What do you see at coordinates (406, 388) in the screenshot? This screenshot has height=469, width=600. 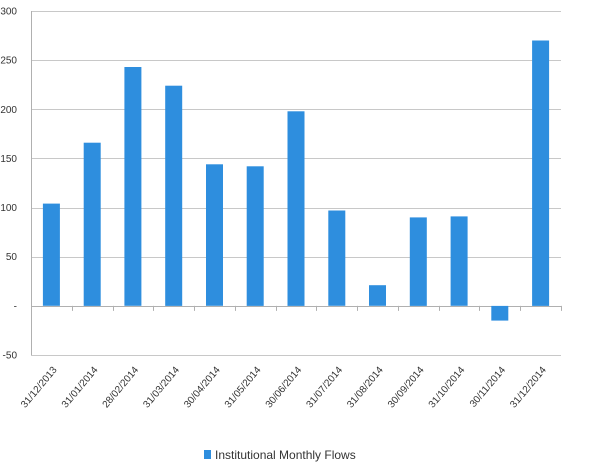 I see `x-tick-label: 30/09/2014` at bounding box center [406, 388].